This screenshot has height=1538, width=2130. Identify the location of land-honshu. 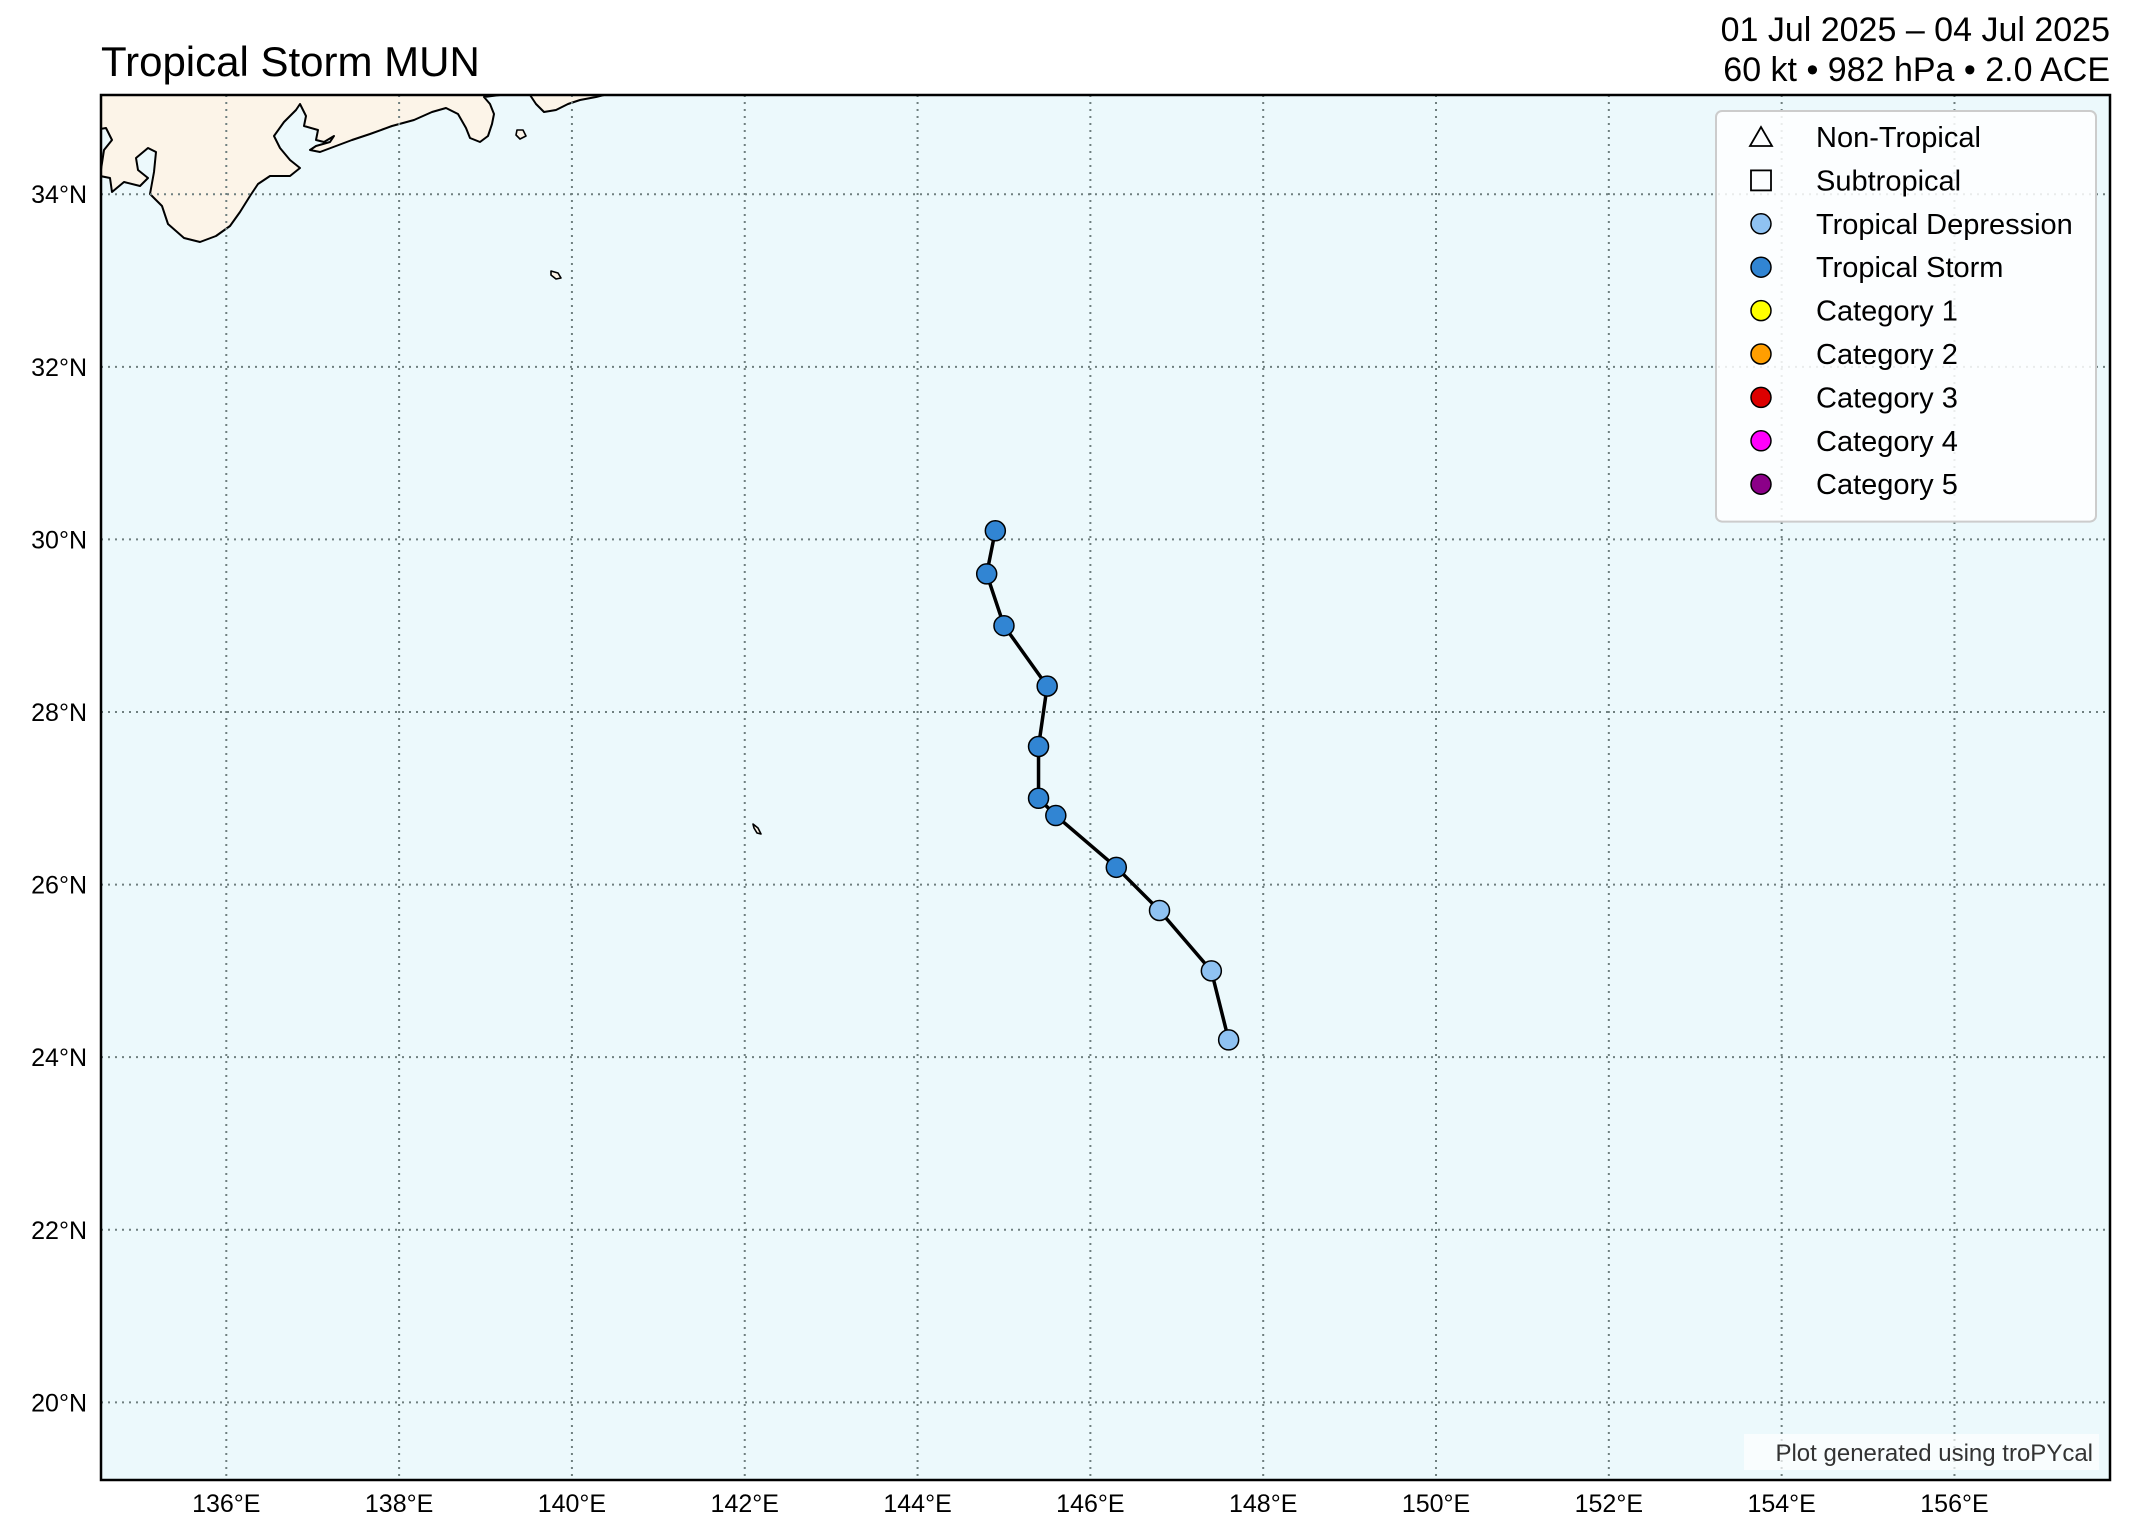
(301, 169).